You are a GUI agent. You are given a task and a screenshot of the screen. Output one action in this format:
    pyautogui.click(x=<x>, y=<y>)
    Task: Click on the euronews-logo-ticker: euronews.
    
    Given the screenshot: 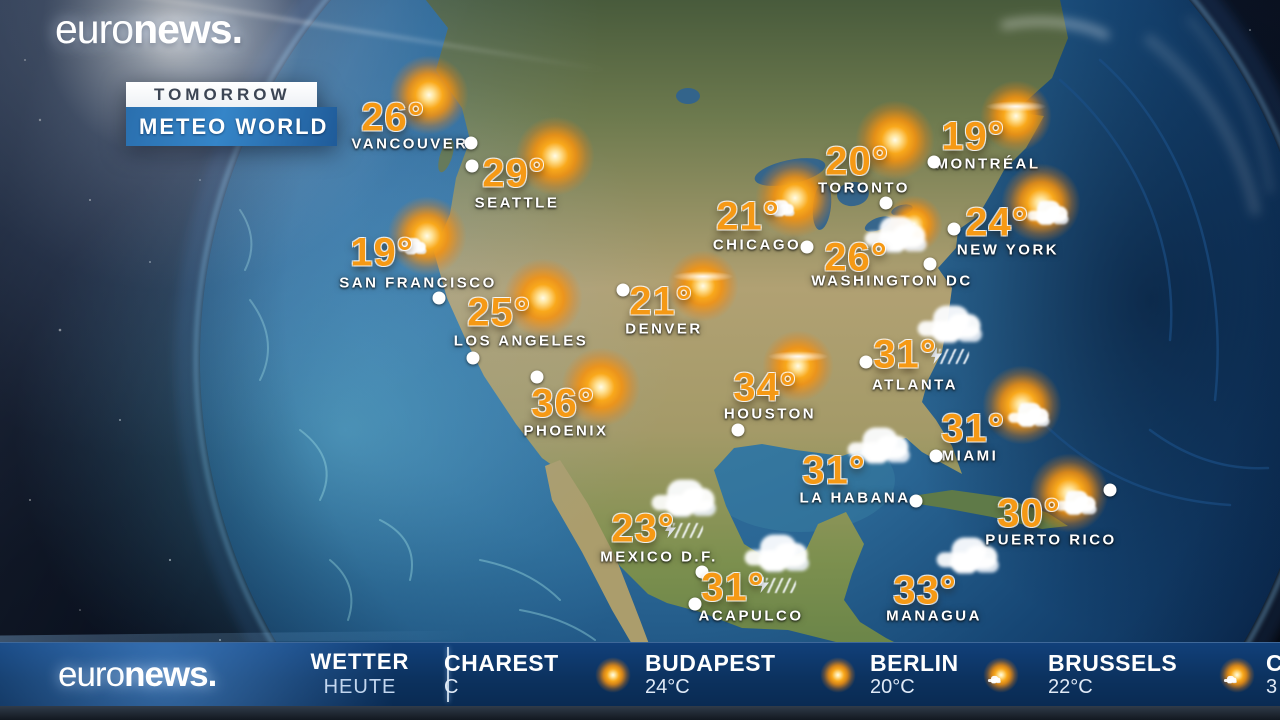 What is the action you would take?
    pyautogui.click(x=138, y=675)
    